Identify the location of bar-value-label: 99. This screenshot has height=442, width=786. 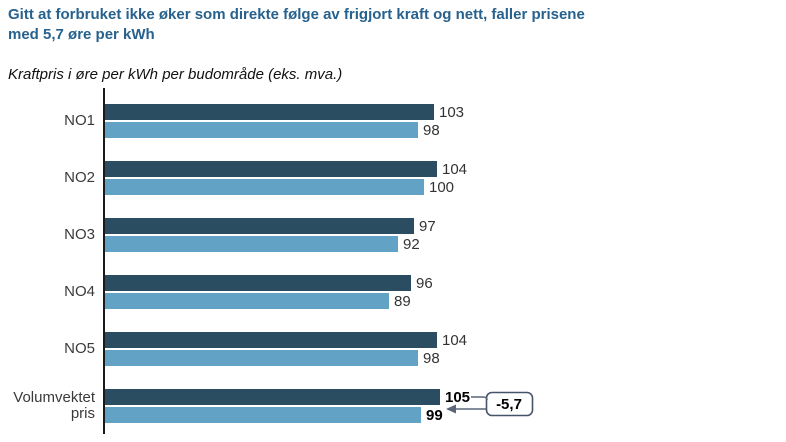
(434, 415).